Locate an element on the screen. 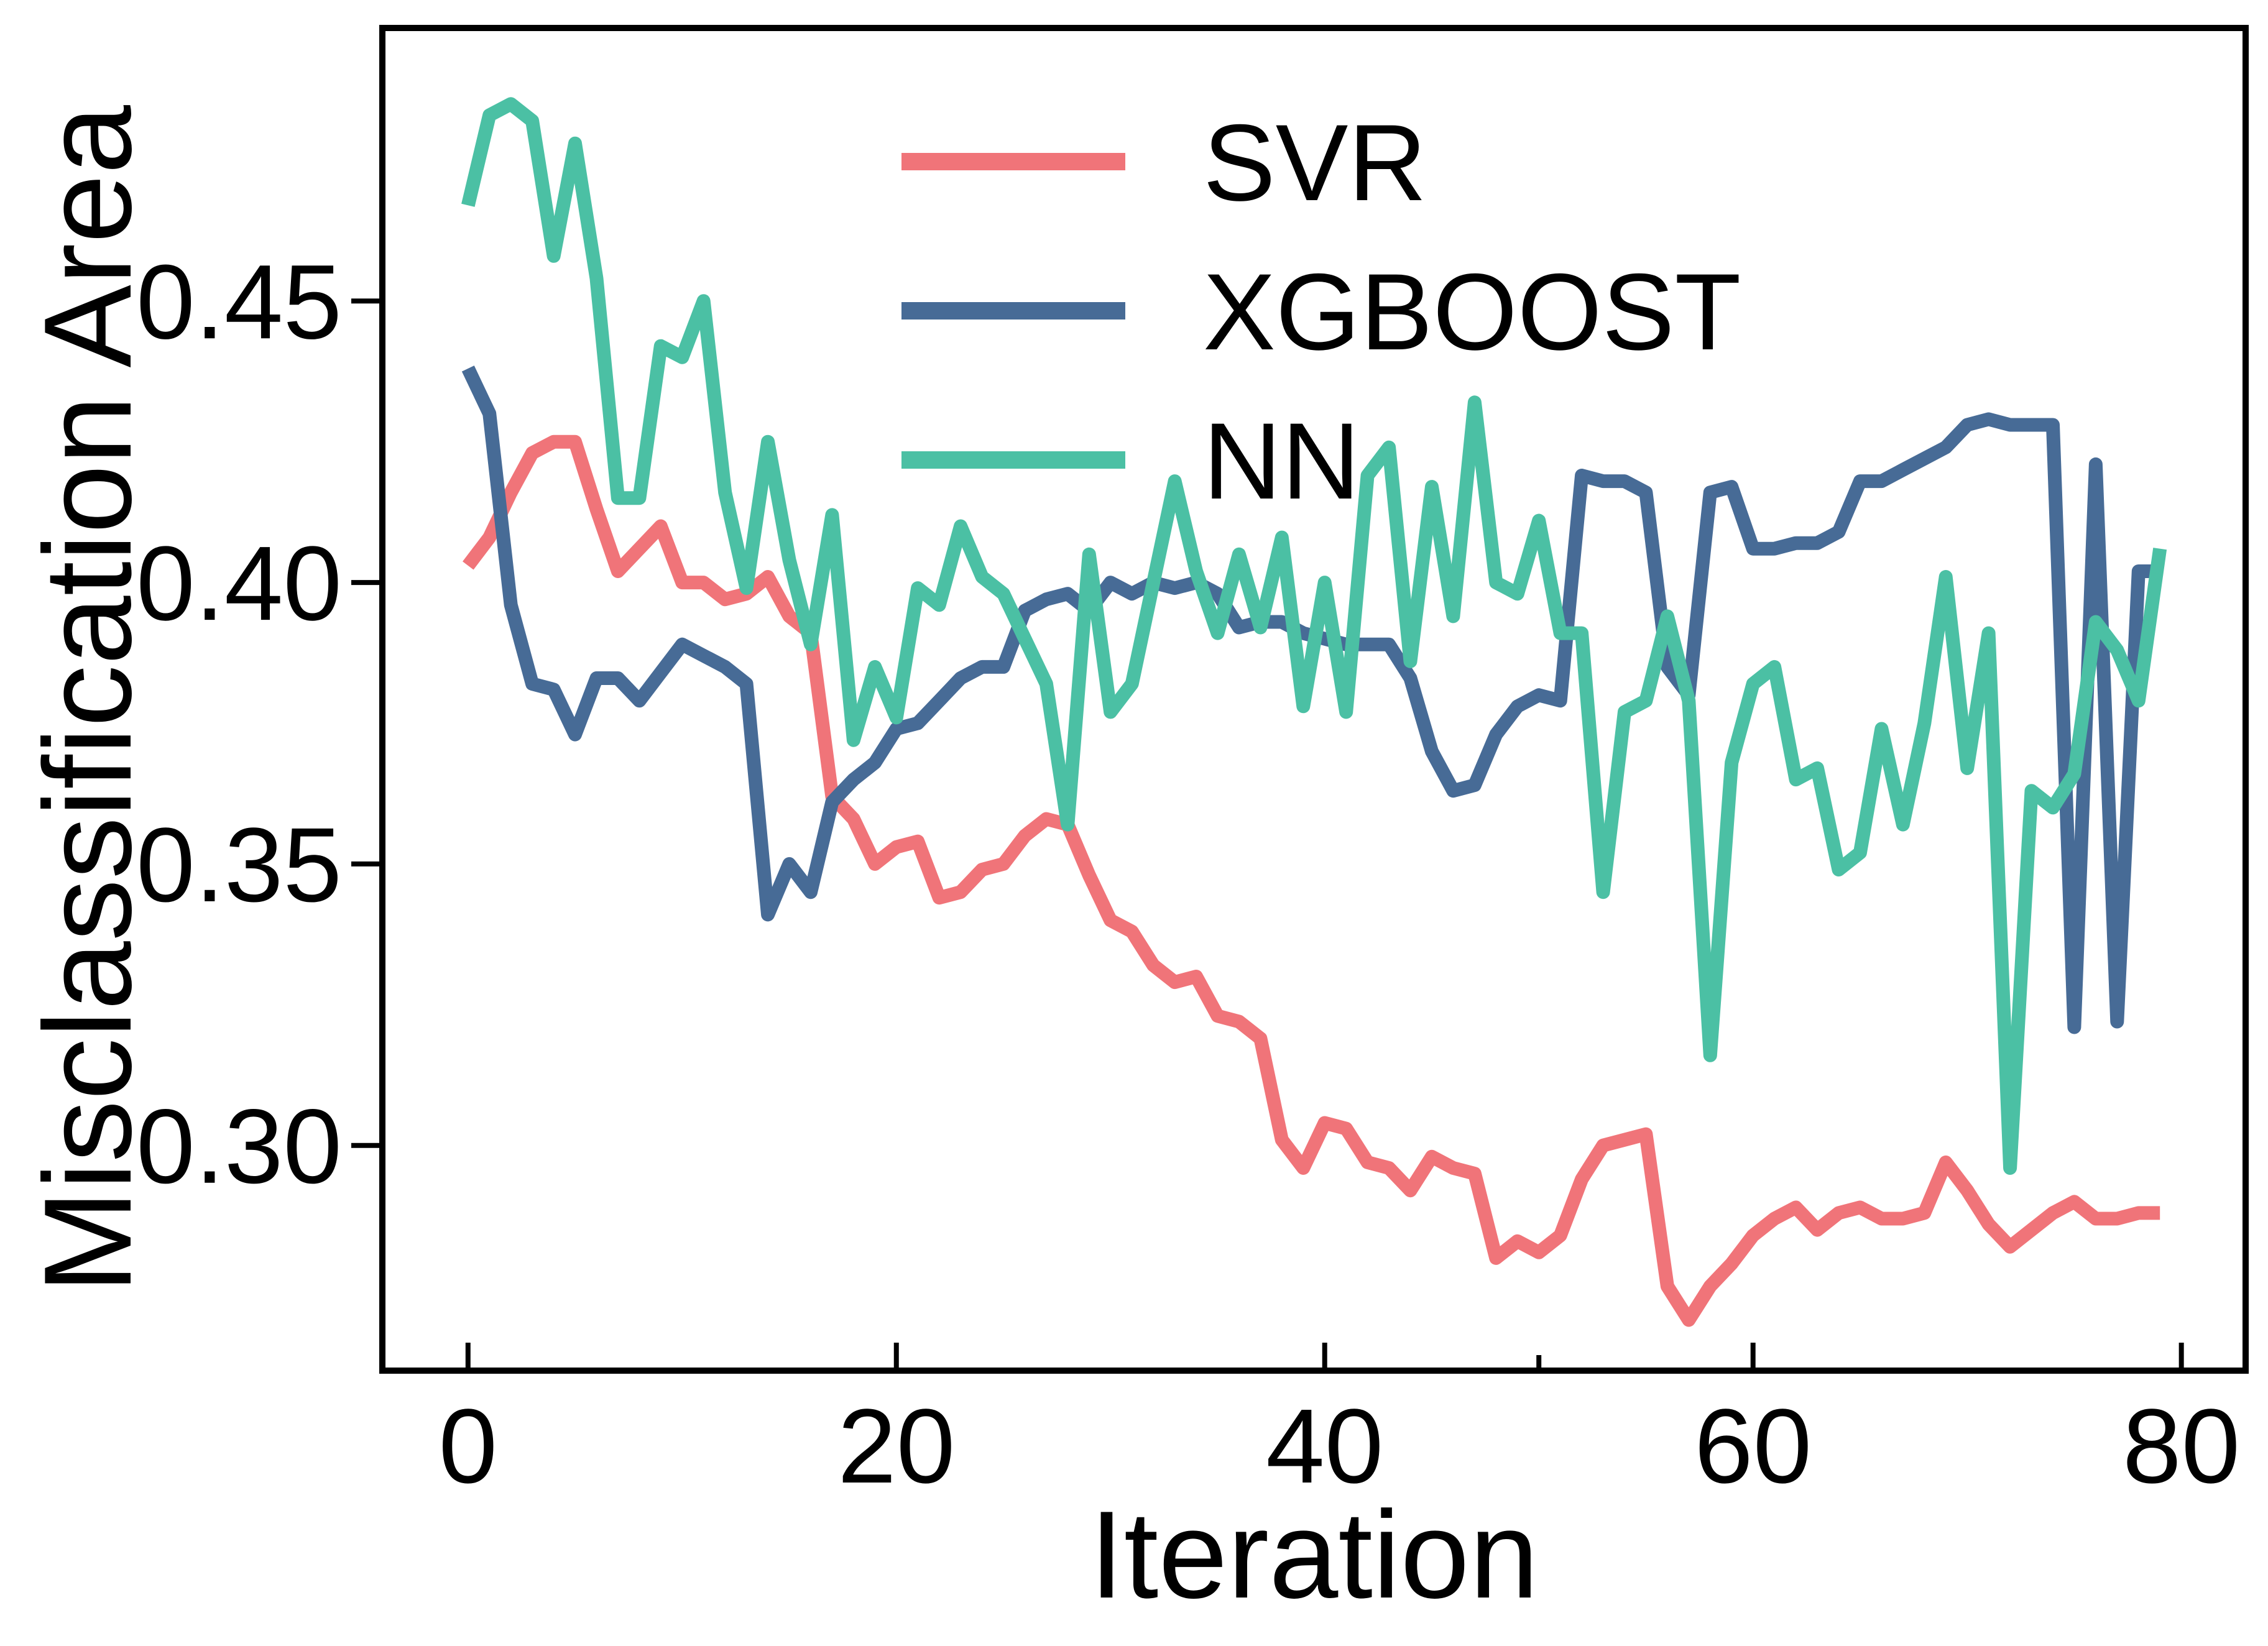 Image resolution: width=2268 pixels, height=1646 pixels. x-tick-label: 80 is located at coordinates (2181, 1446).